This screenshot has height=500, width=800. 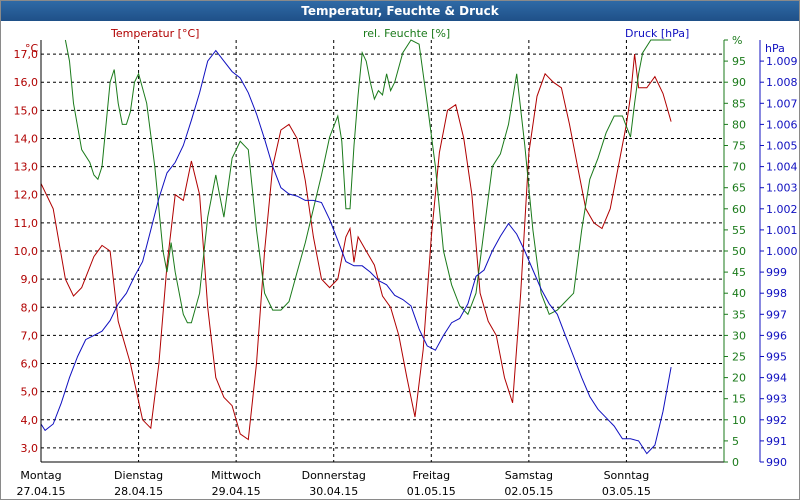 What do you see at coordinates (739, 124) in the screenshot?
I see `humidity-tick-label: 80` at bounding box center [739, 124].